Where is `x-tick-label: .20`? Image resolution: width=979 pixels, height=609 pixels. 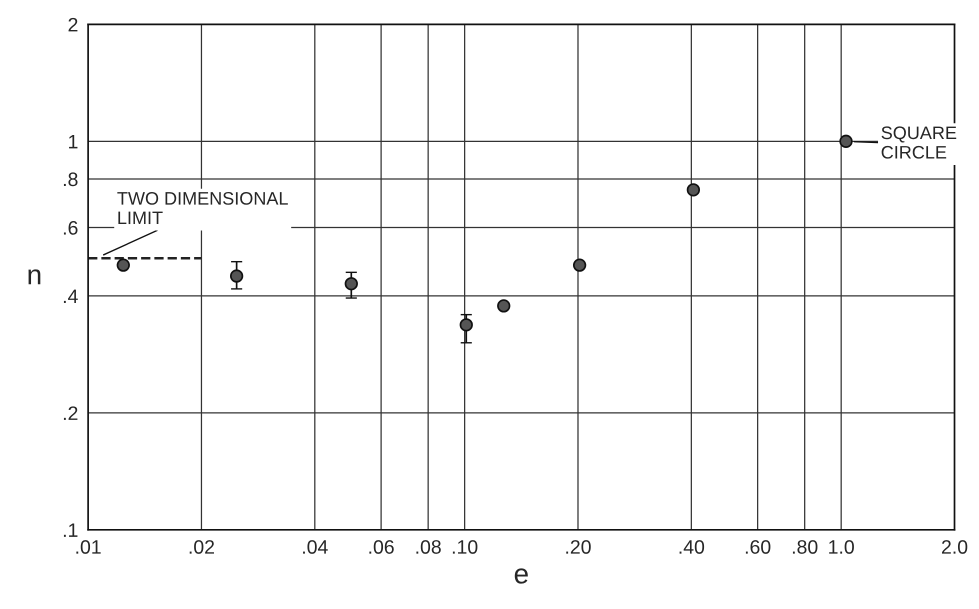 x-tick-label: .20 is located at coordinates (578, 547).